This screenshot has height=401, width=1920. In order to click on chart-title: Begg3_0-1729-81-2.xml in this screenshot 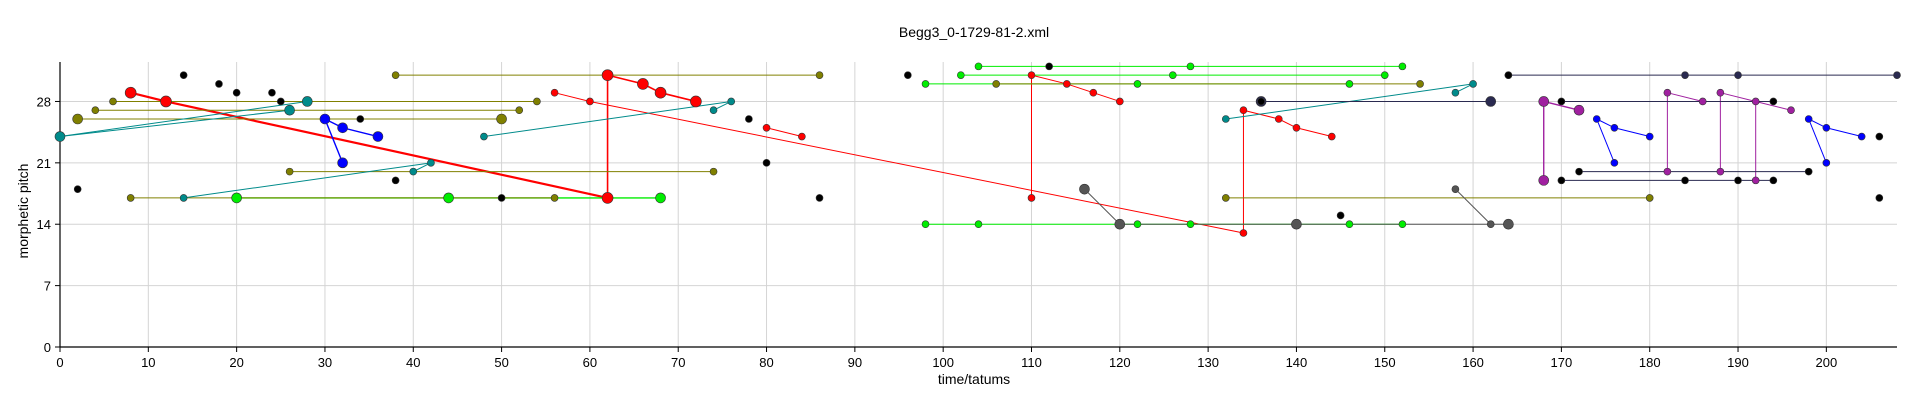, I will do `click(974, 32)`.